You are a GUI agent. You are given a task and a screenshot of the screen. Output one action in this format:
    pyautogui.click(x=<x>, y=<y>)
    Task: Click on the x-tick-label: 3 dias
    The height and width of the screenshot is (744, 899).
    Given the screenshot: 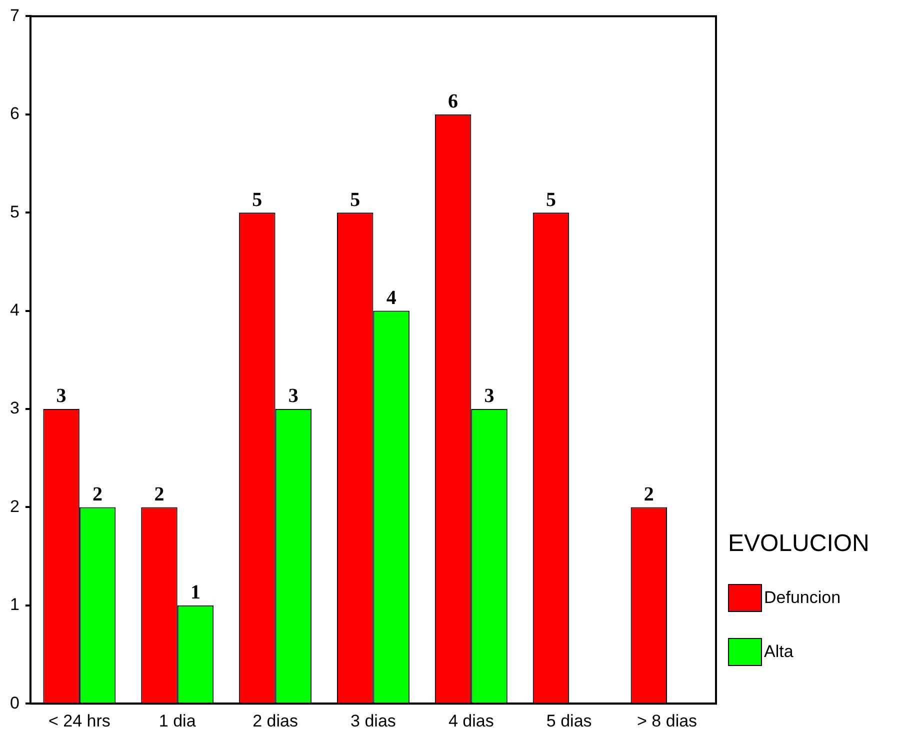 What is the action you would take?
    pyautogui.click(x=373, y=720)
    